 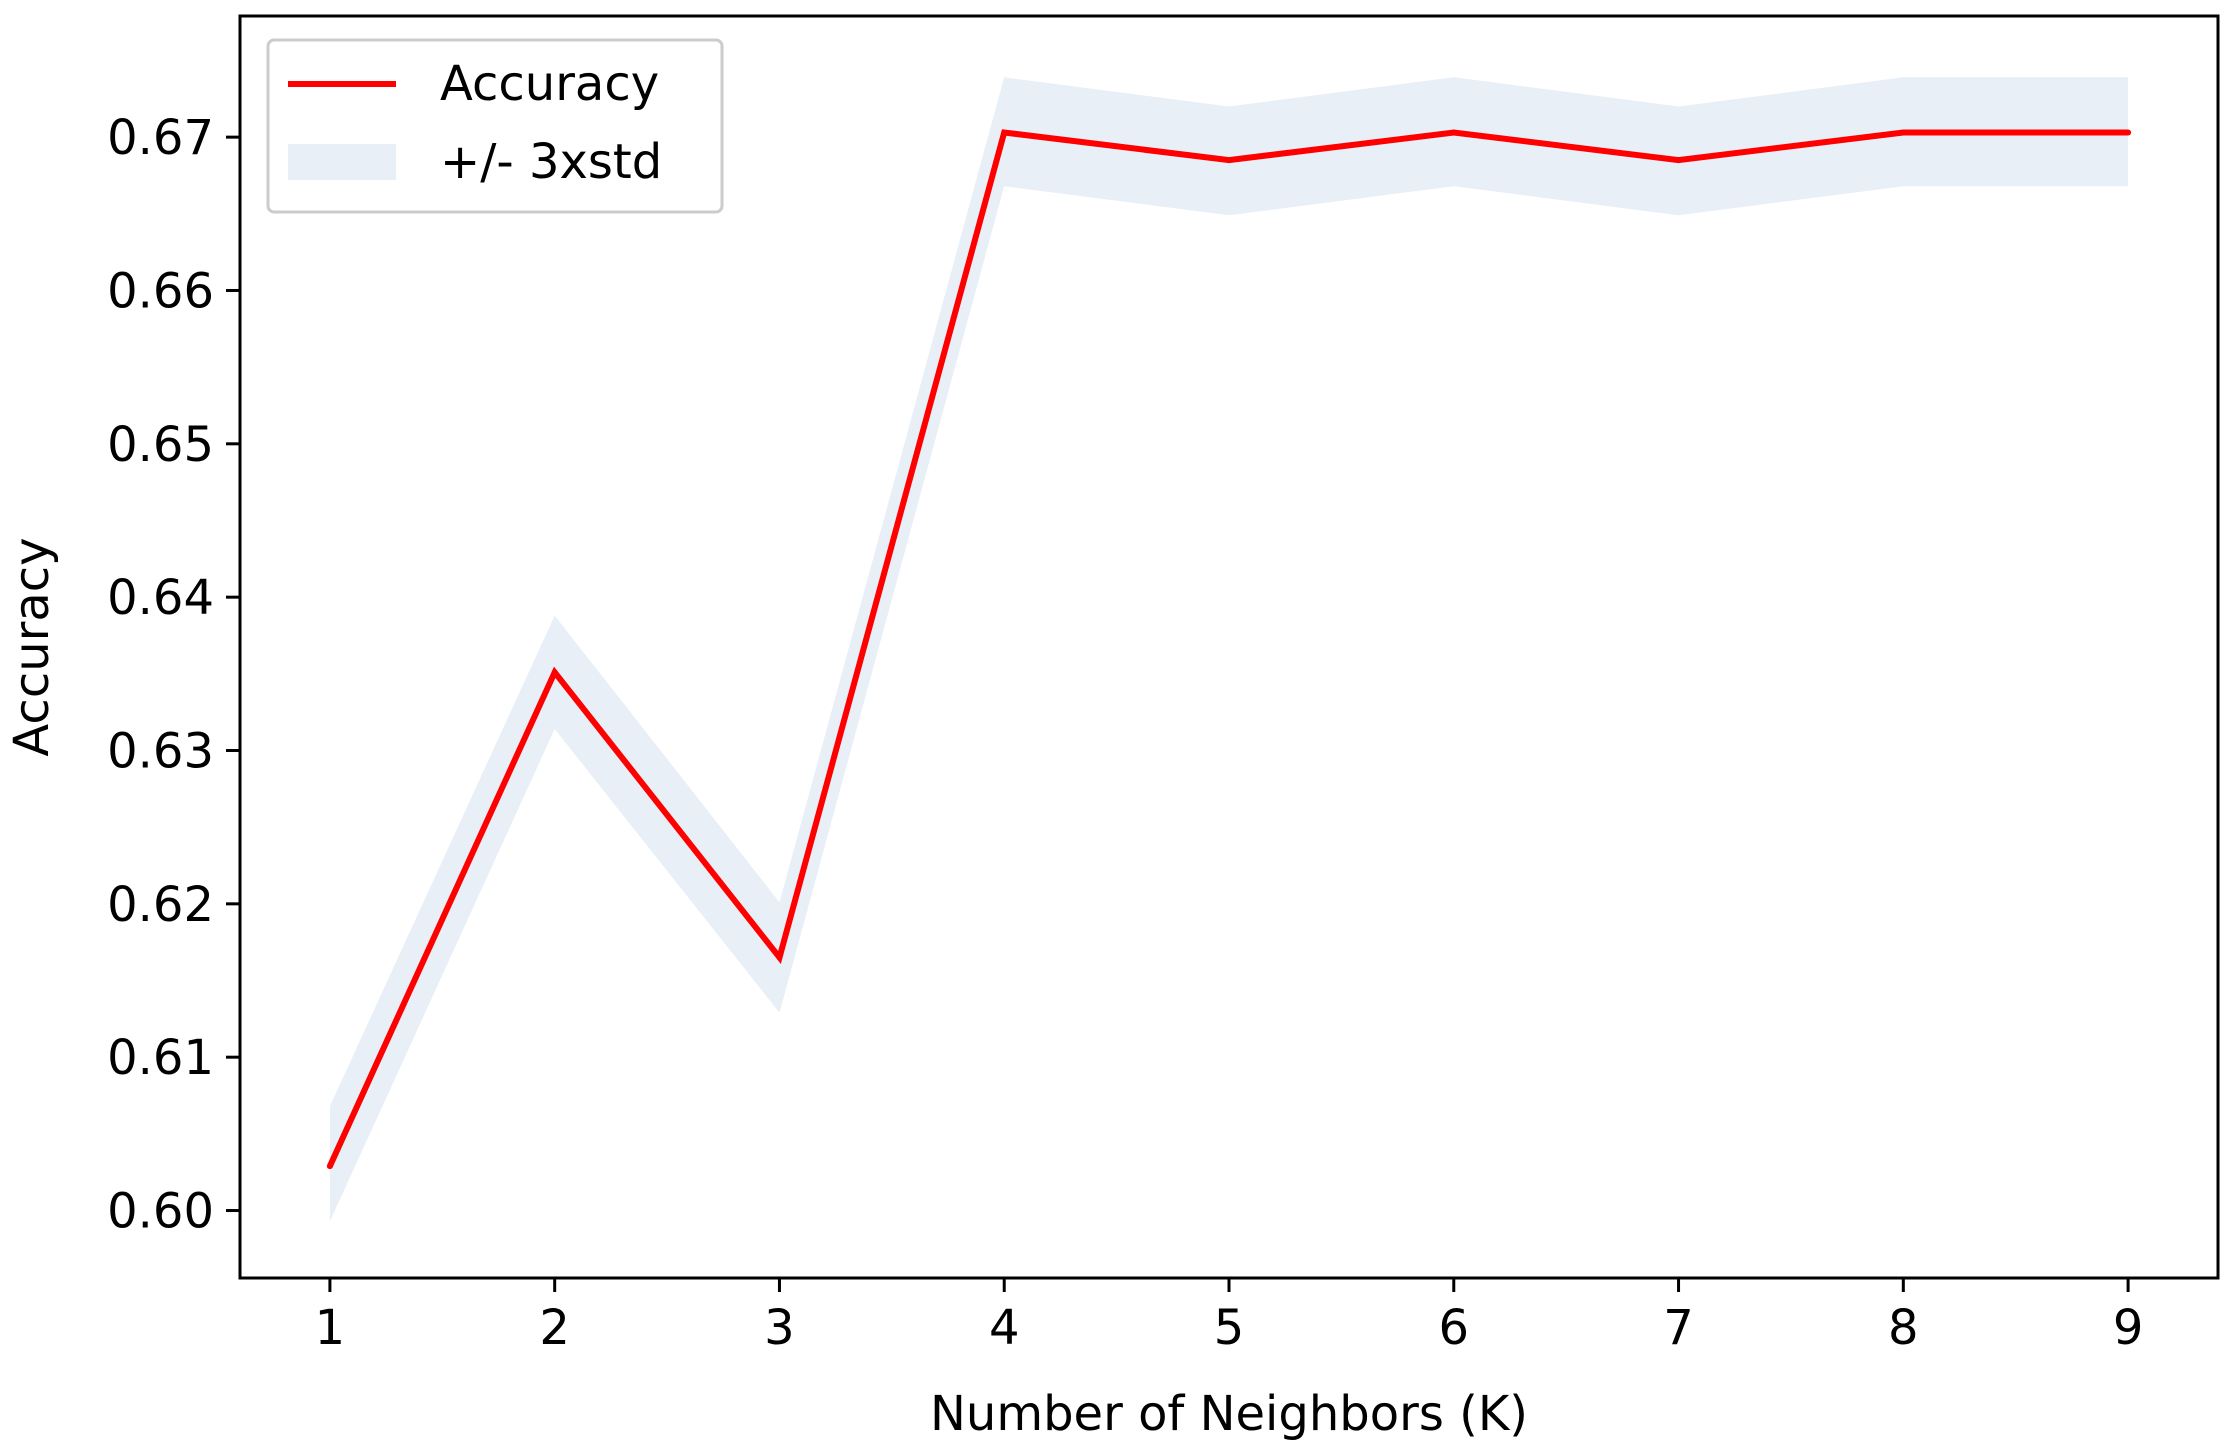 What do you see at coordinates (1229, 1328) in the screenshot?
I see `x-tick-label: 5` at bounding box center [1229, 1328].